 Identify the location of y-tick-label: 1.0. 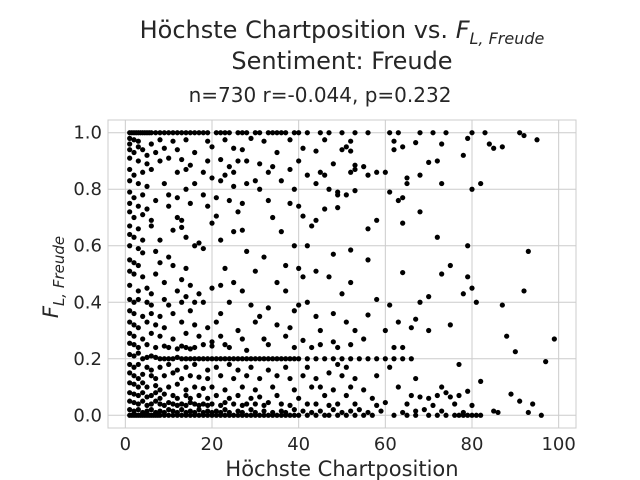
(87, 133).